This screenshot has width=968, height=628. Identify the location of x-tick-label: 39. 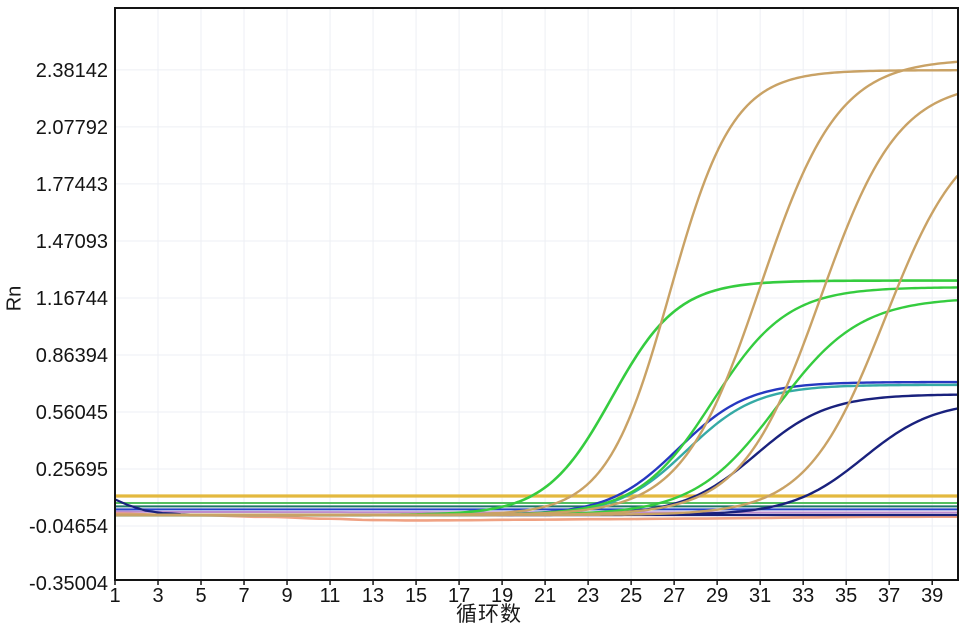
(932, 596).